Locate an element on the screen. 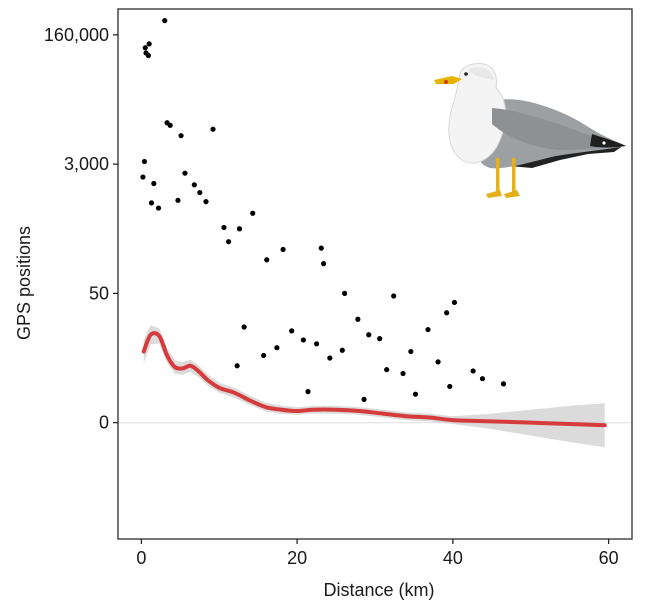 The width and height of the screenshot is (649, 602). smooth-line is located at coordinates (374, 379).